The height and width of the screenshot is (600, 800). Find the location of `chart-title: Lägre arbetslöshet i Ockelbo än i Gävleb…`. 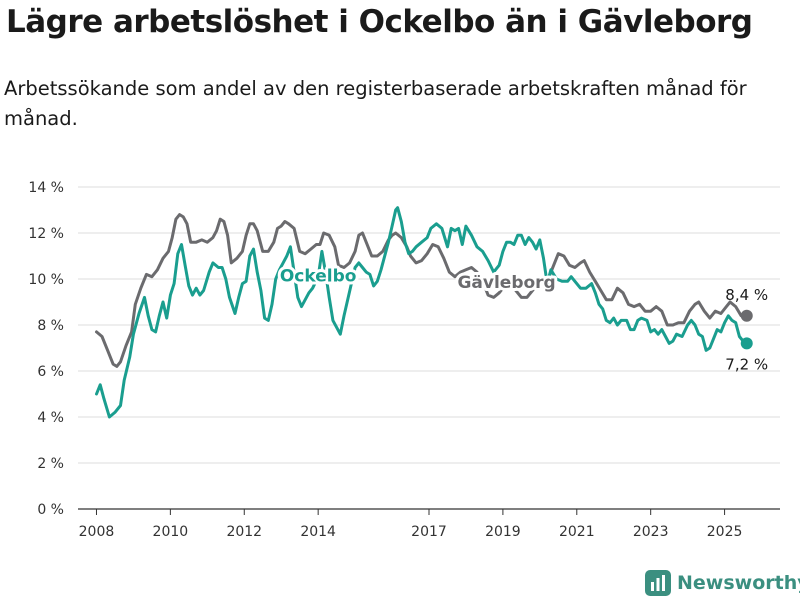

chart-title: Lägre arbetslöshet i Ockelbo än i Gävleb… is located at coordinates (379, 22).